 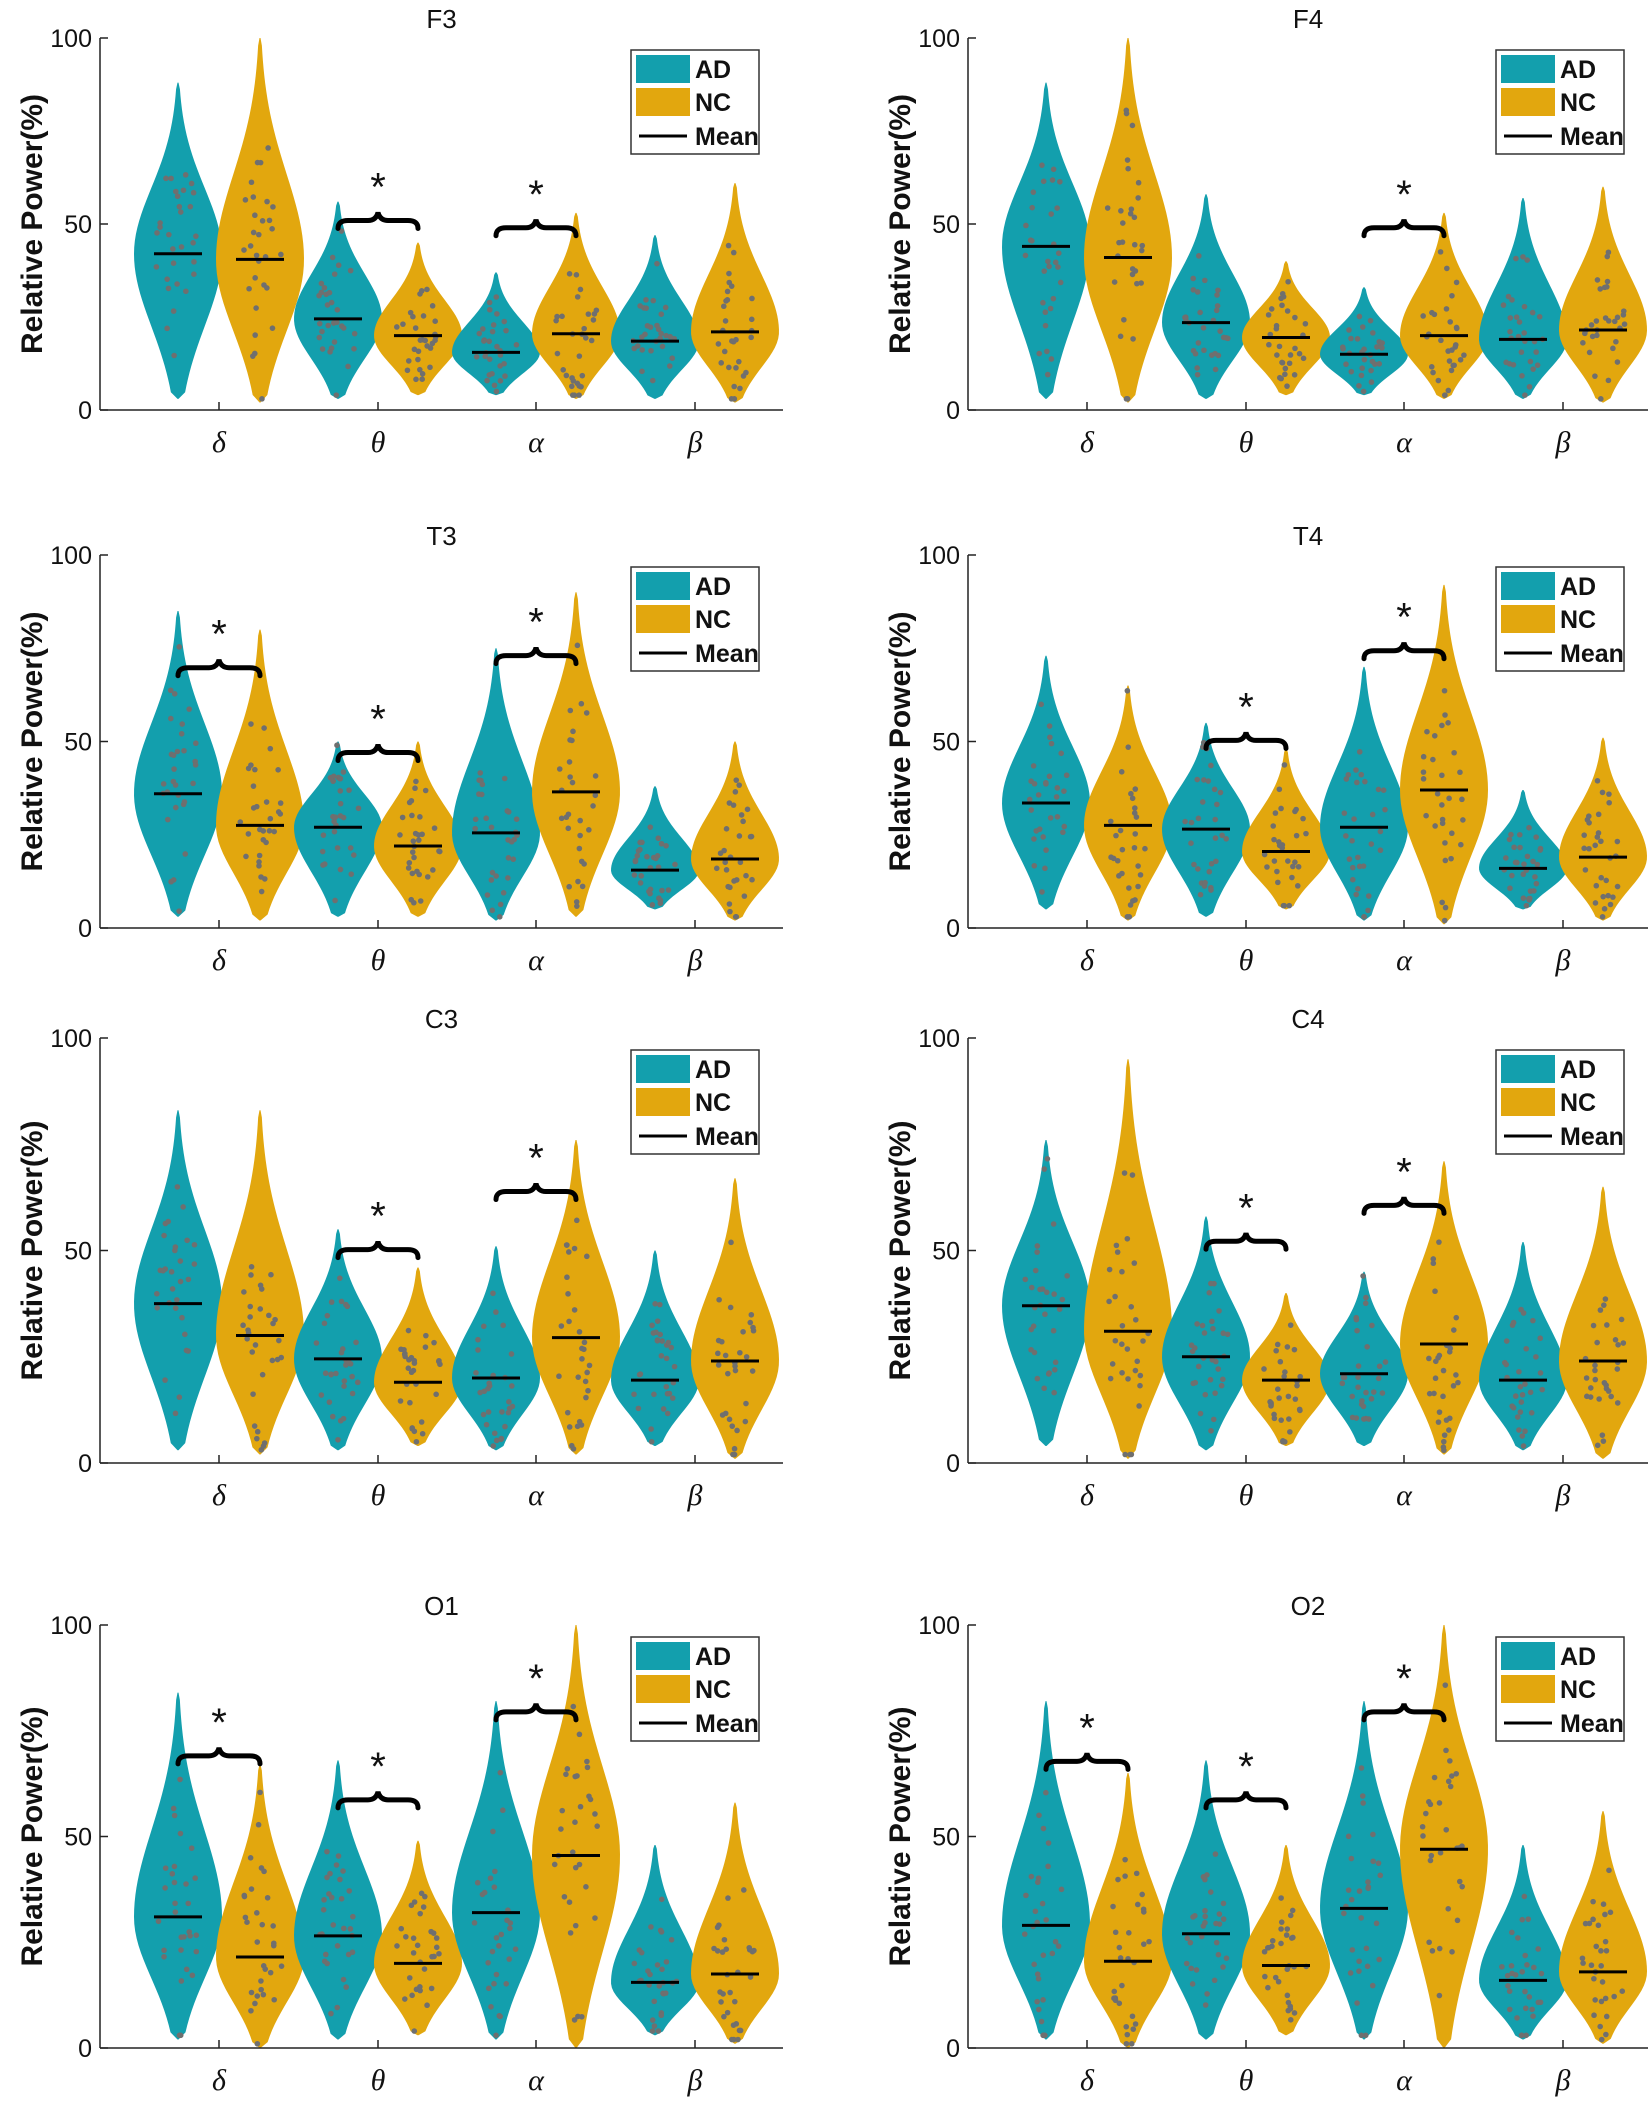 I want to click on panel-title: O2, so click(x=1308, y=1606).